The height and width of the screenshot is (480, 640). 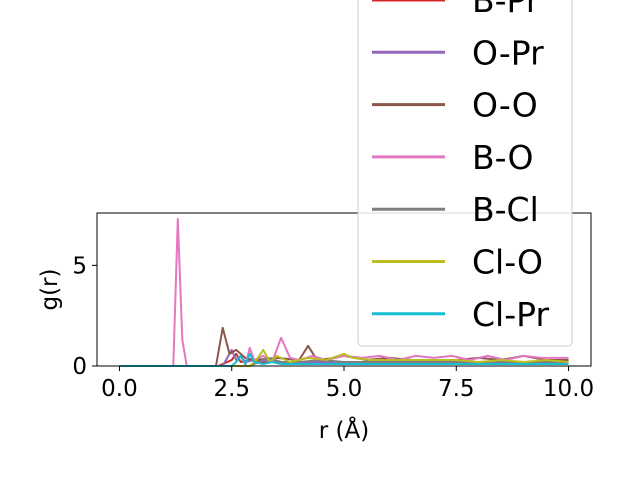 I want to click on series-line-cl-o, so click(x=344, y=357).